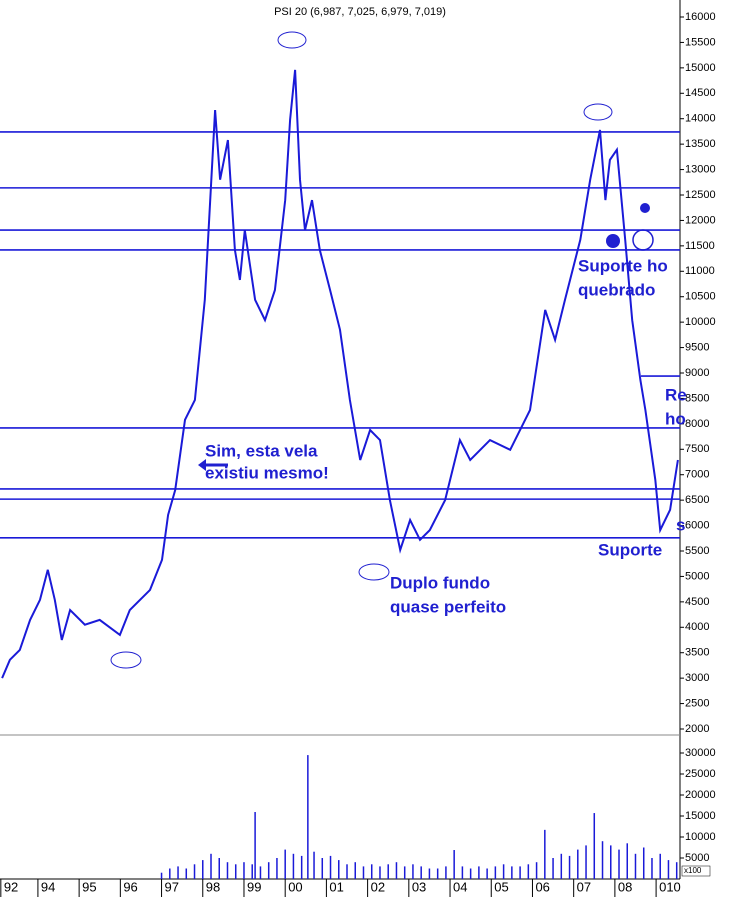  Describe the element at coordinates (202, 465) in the screenshot. I see `arrow-head` at that location.